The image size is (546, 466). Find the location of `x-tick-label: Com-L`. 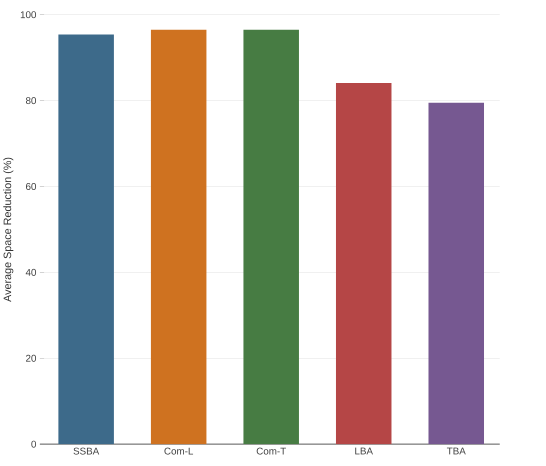

x-tick-label: Com-L is located at coordinates (179, 451).